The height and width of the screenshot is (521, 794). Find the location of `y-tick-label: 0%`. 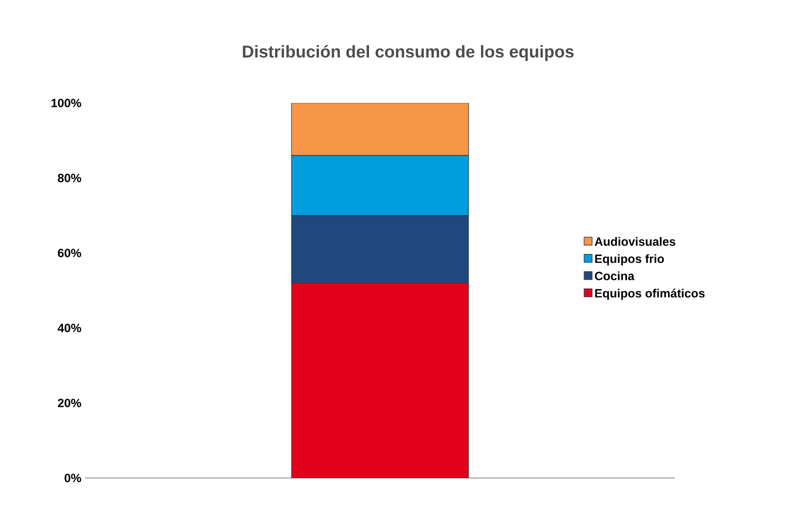

y-tick-label: 0% is located at coordinates (73, 478).